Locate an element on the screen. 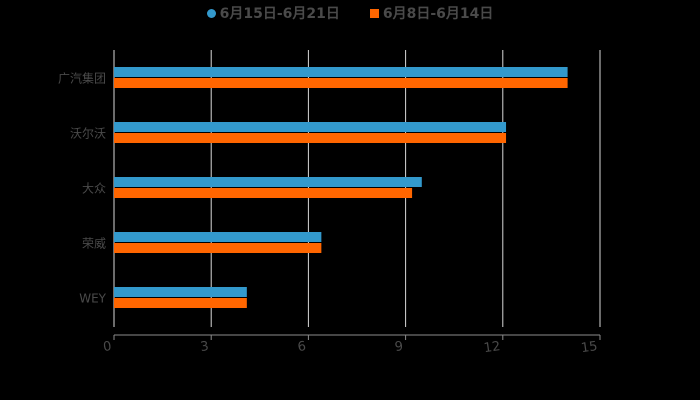 This screenshot has height=400, width=700. x-axis-tick-label: 12 is located at coordinates (492, 347).